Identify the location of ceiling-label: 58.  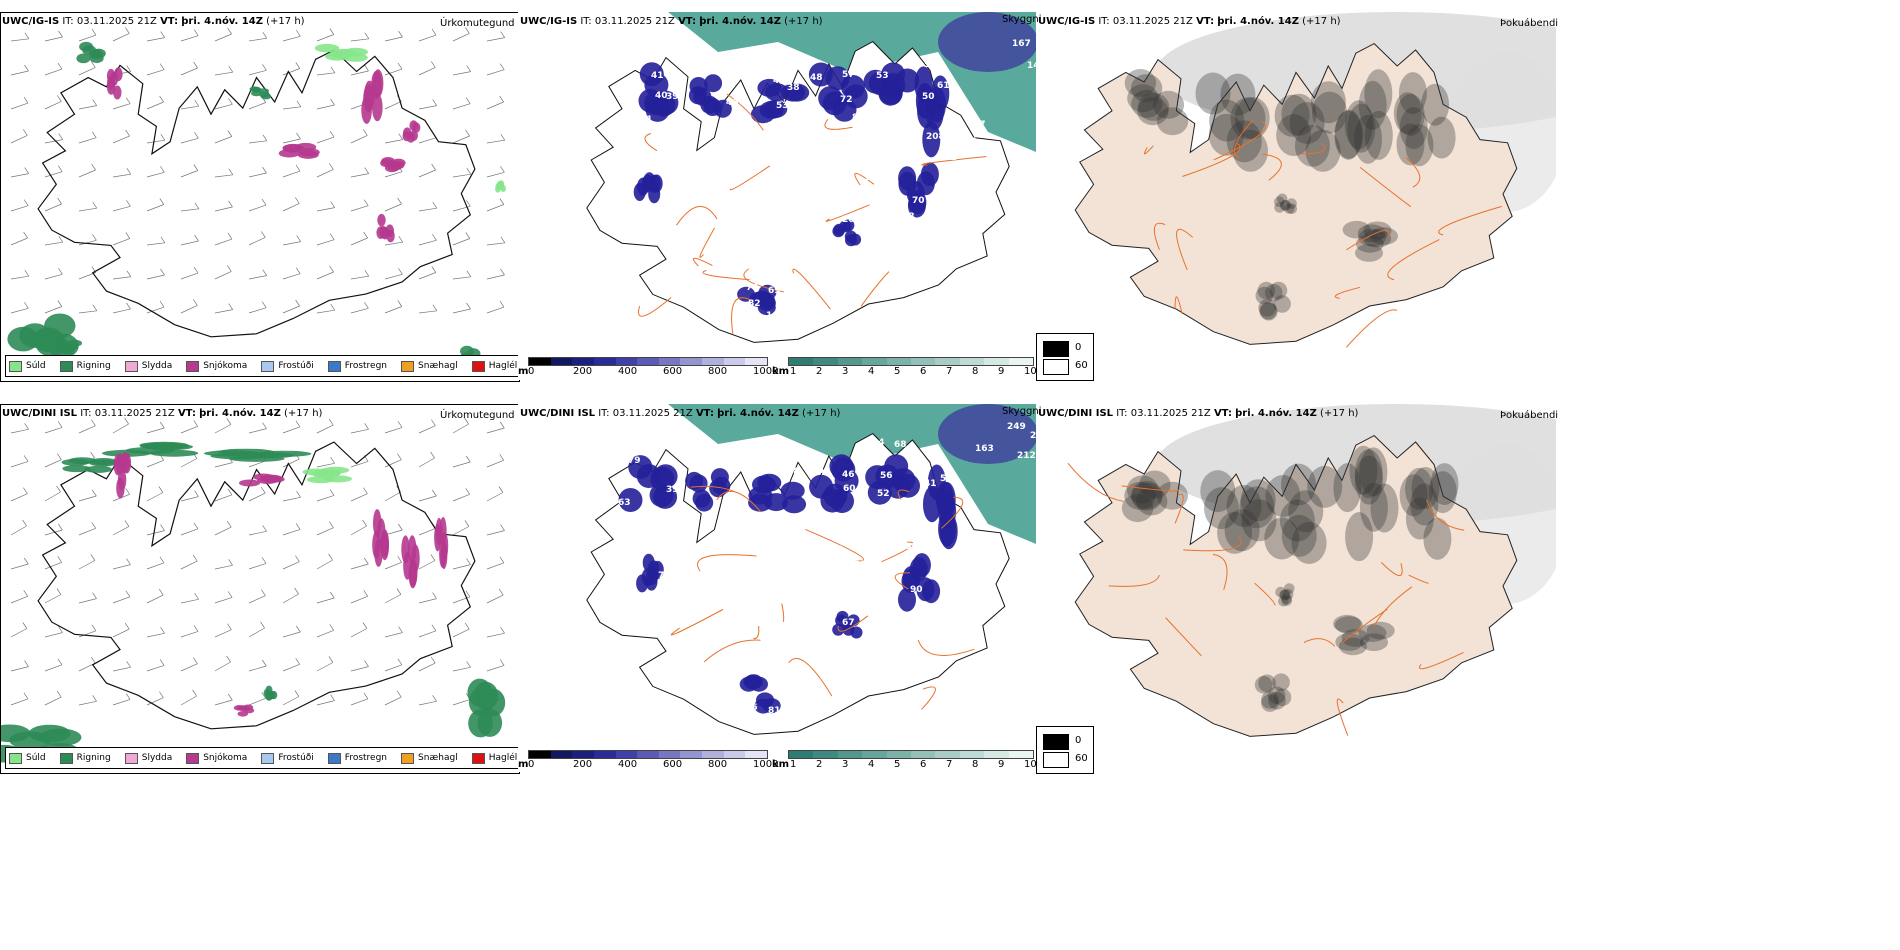
(673, 148).